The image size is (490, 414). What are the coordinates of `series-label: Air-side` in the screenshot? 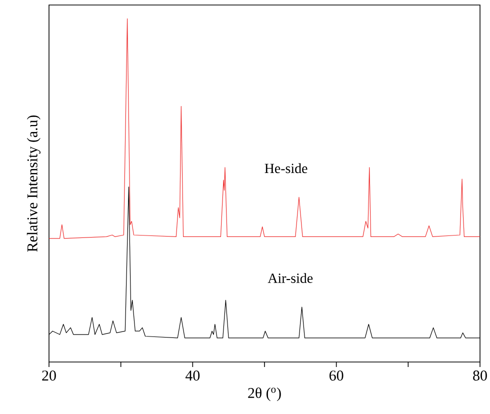 It's located at (290, 278).